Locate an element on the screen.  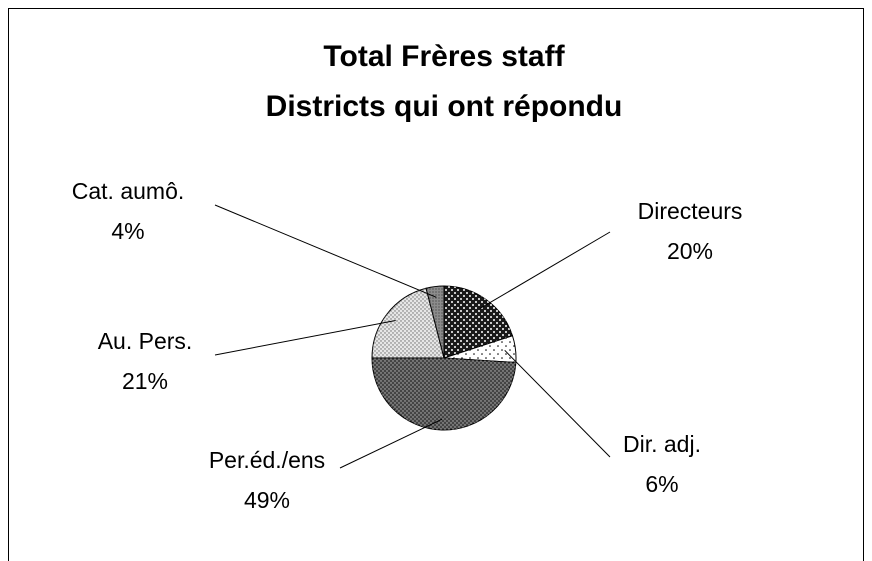
slice-label: Au. Pers. is located at coordinates (145, 341).